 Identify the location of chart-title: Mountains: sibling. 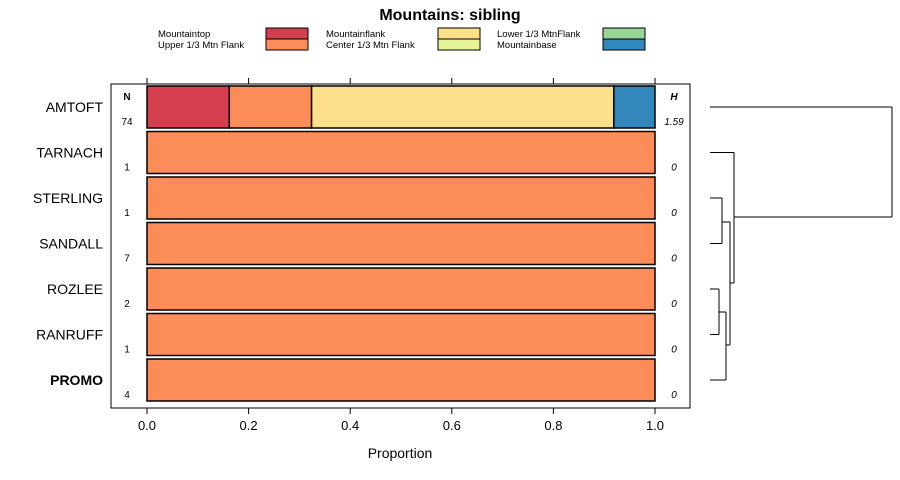
(449, 15).